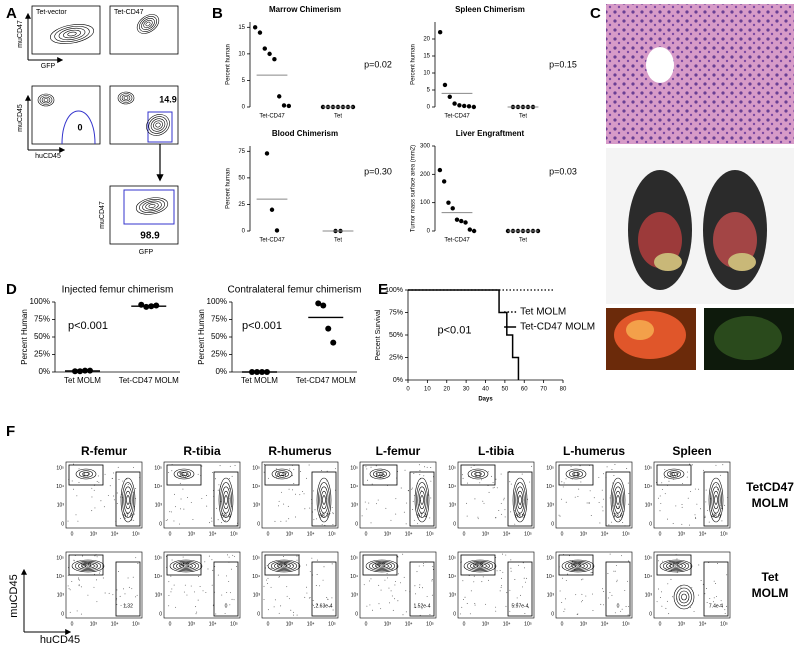 The width and height of the screenshot is (800, 646). I want to click on column-title: Spleen, so click(691, 451).